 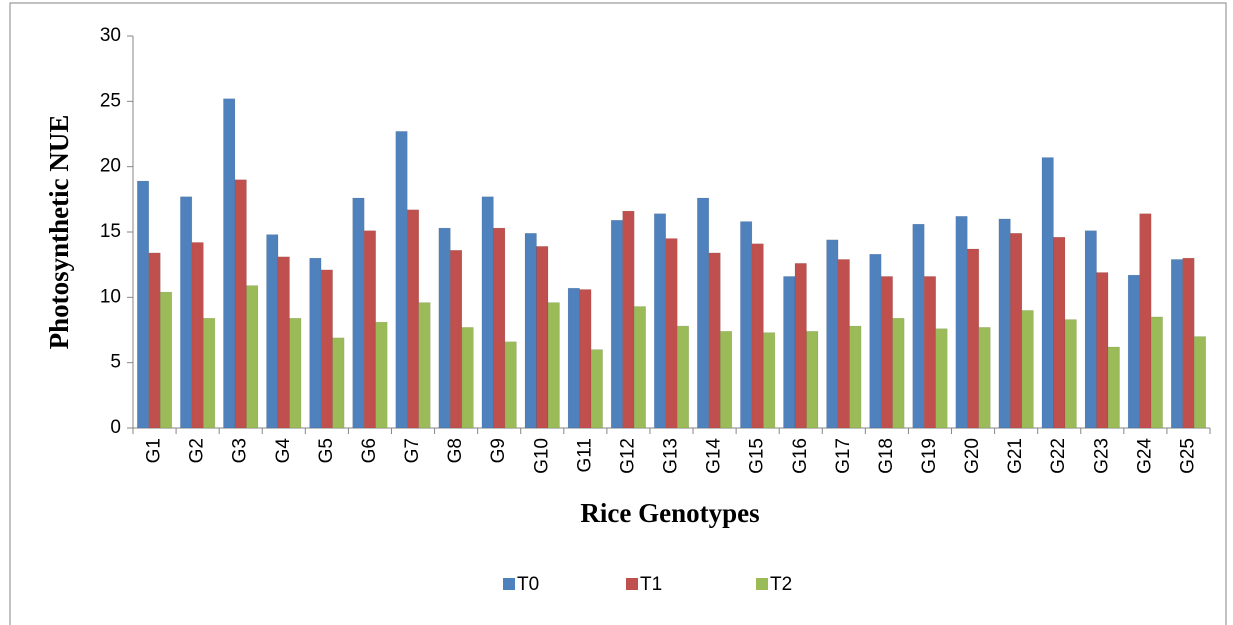 I want to click on x-tick-label: G21, so click(x=1015, y=456).